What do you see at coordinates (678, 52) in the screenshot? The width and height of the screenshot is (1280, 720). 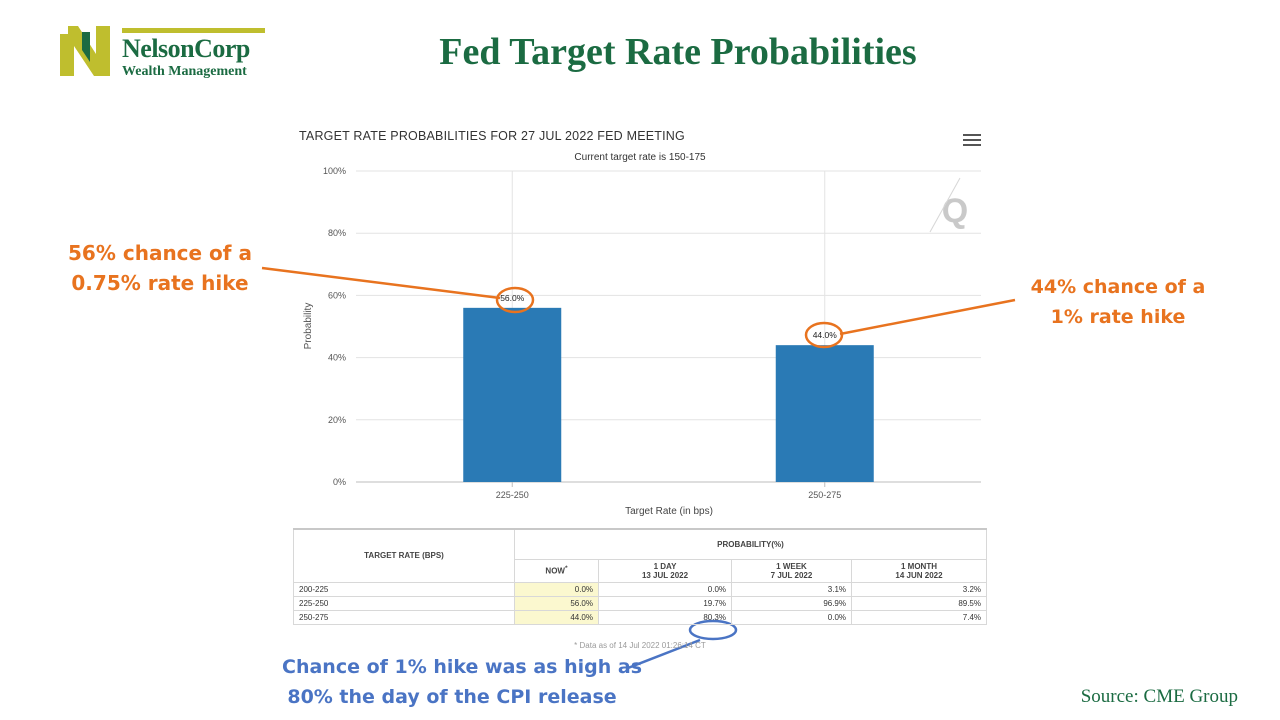 I see `page-title: Fed Target Rate Probabilities` at bounding box center [678, 52].